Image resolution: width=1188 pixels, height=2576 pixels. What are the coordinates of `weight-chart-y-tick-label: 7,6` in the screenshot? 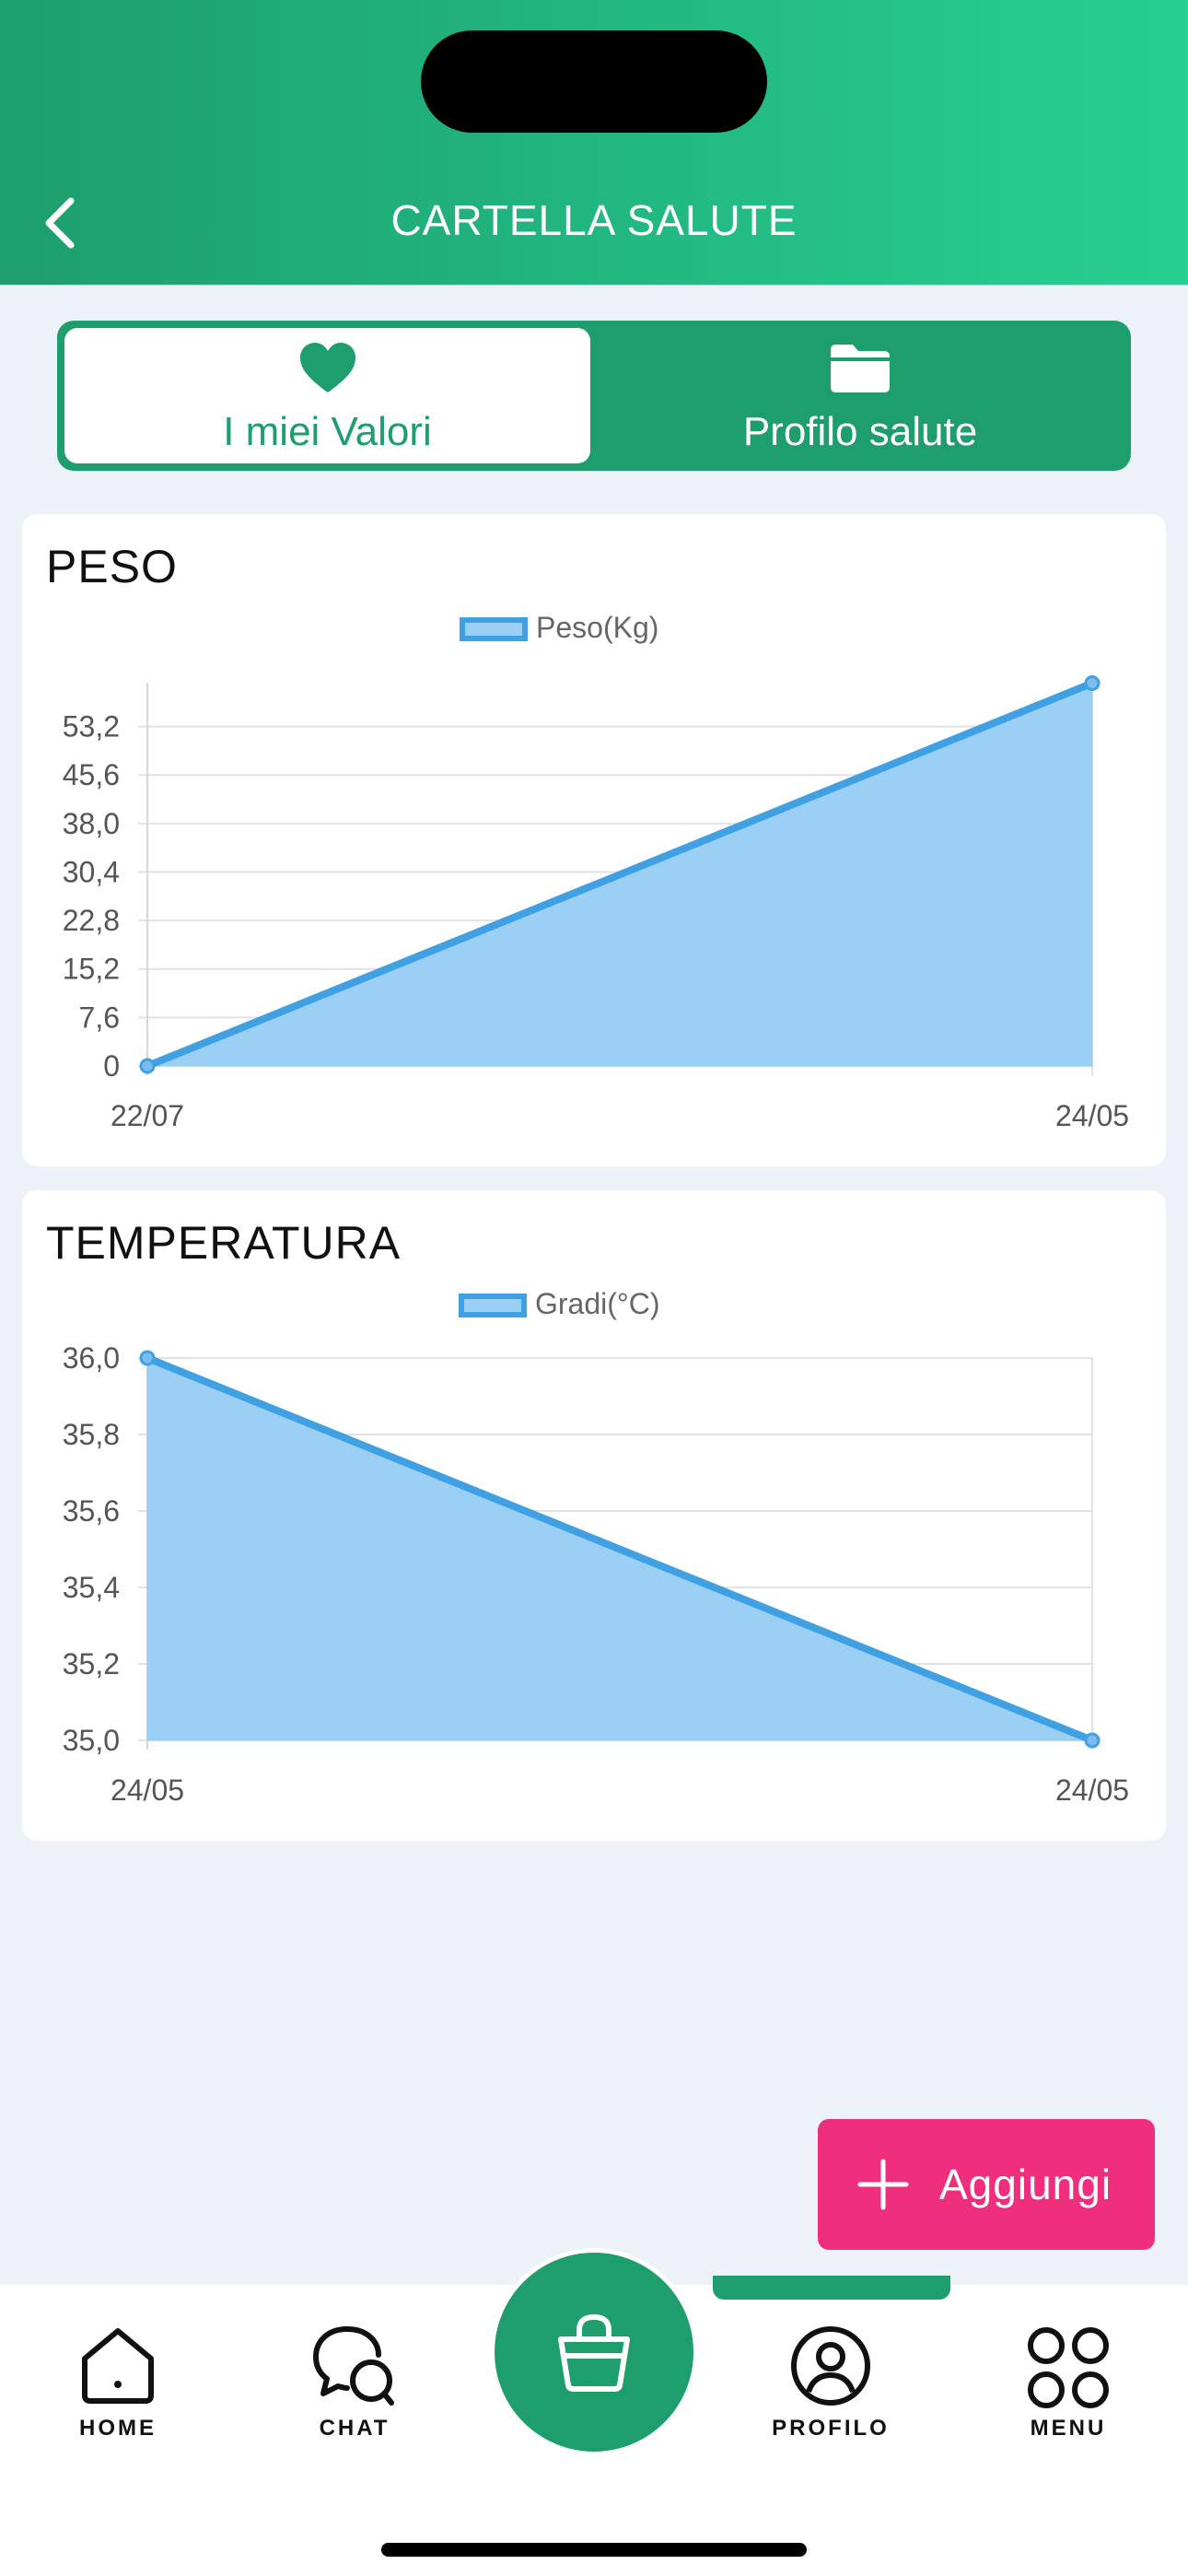 It's located at (99, 1018).